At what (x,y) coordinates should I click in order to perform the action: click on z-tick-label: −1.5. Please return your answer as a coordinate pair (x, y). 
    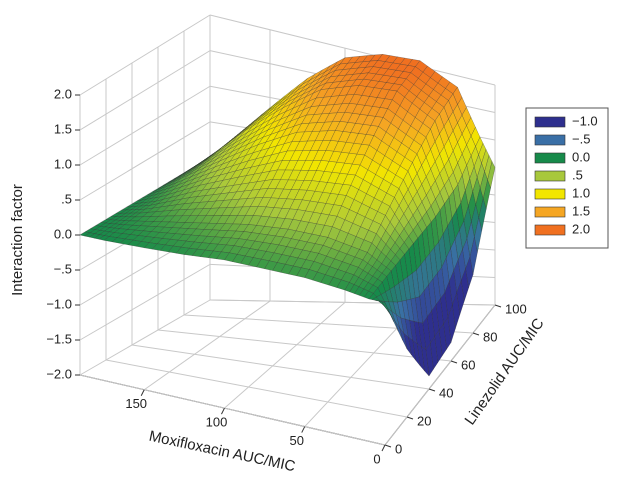
    Looking at the image, I should click on (59, 338).